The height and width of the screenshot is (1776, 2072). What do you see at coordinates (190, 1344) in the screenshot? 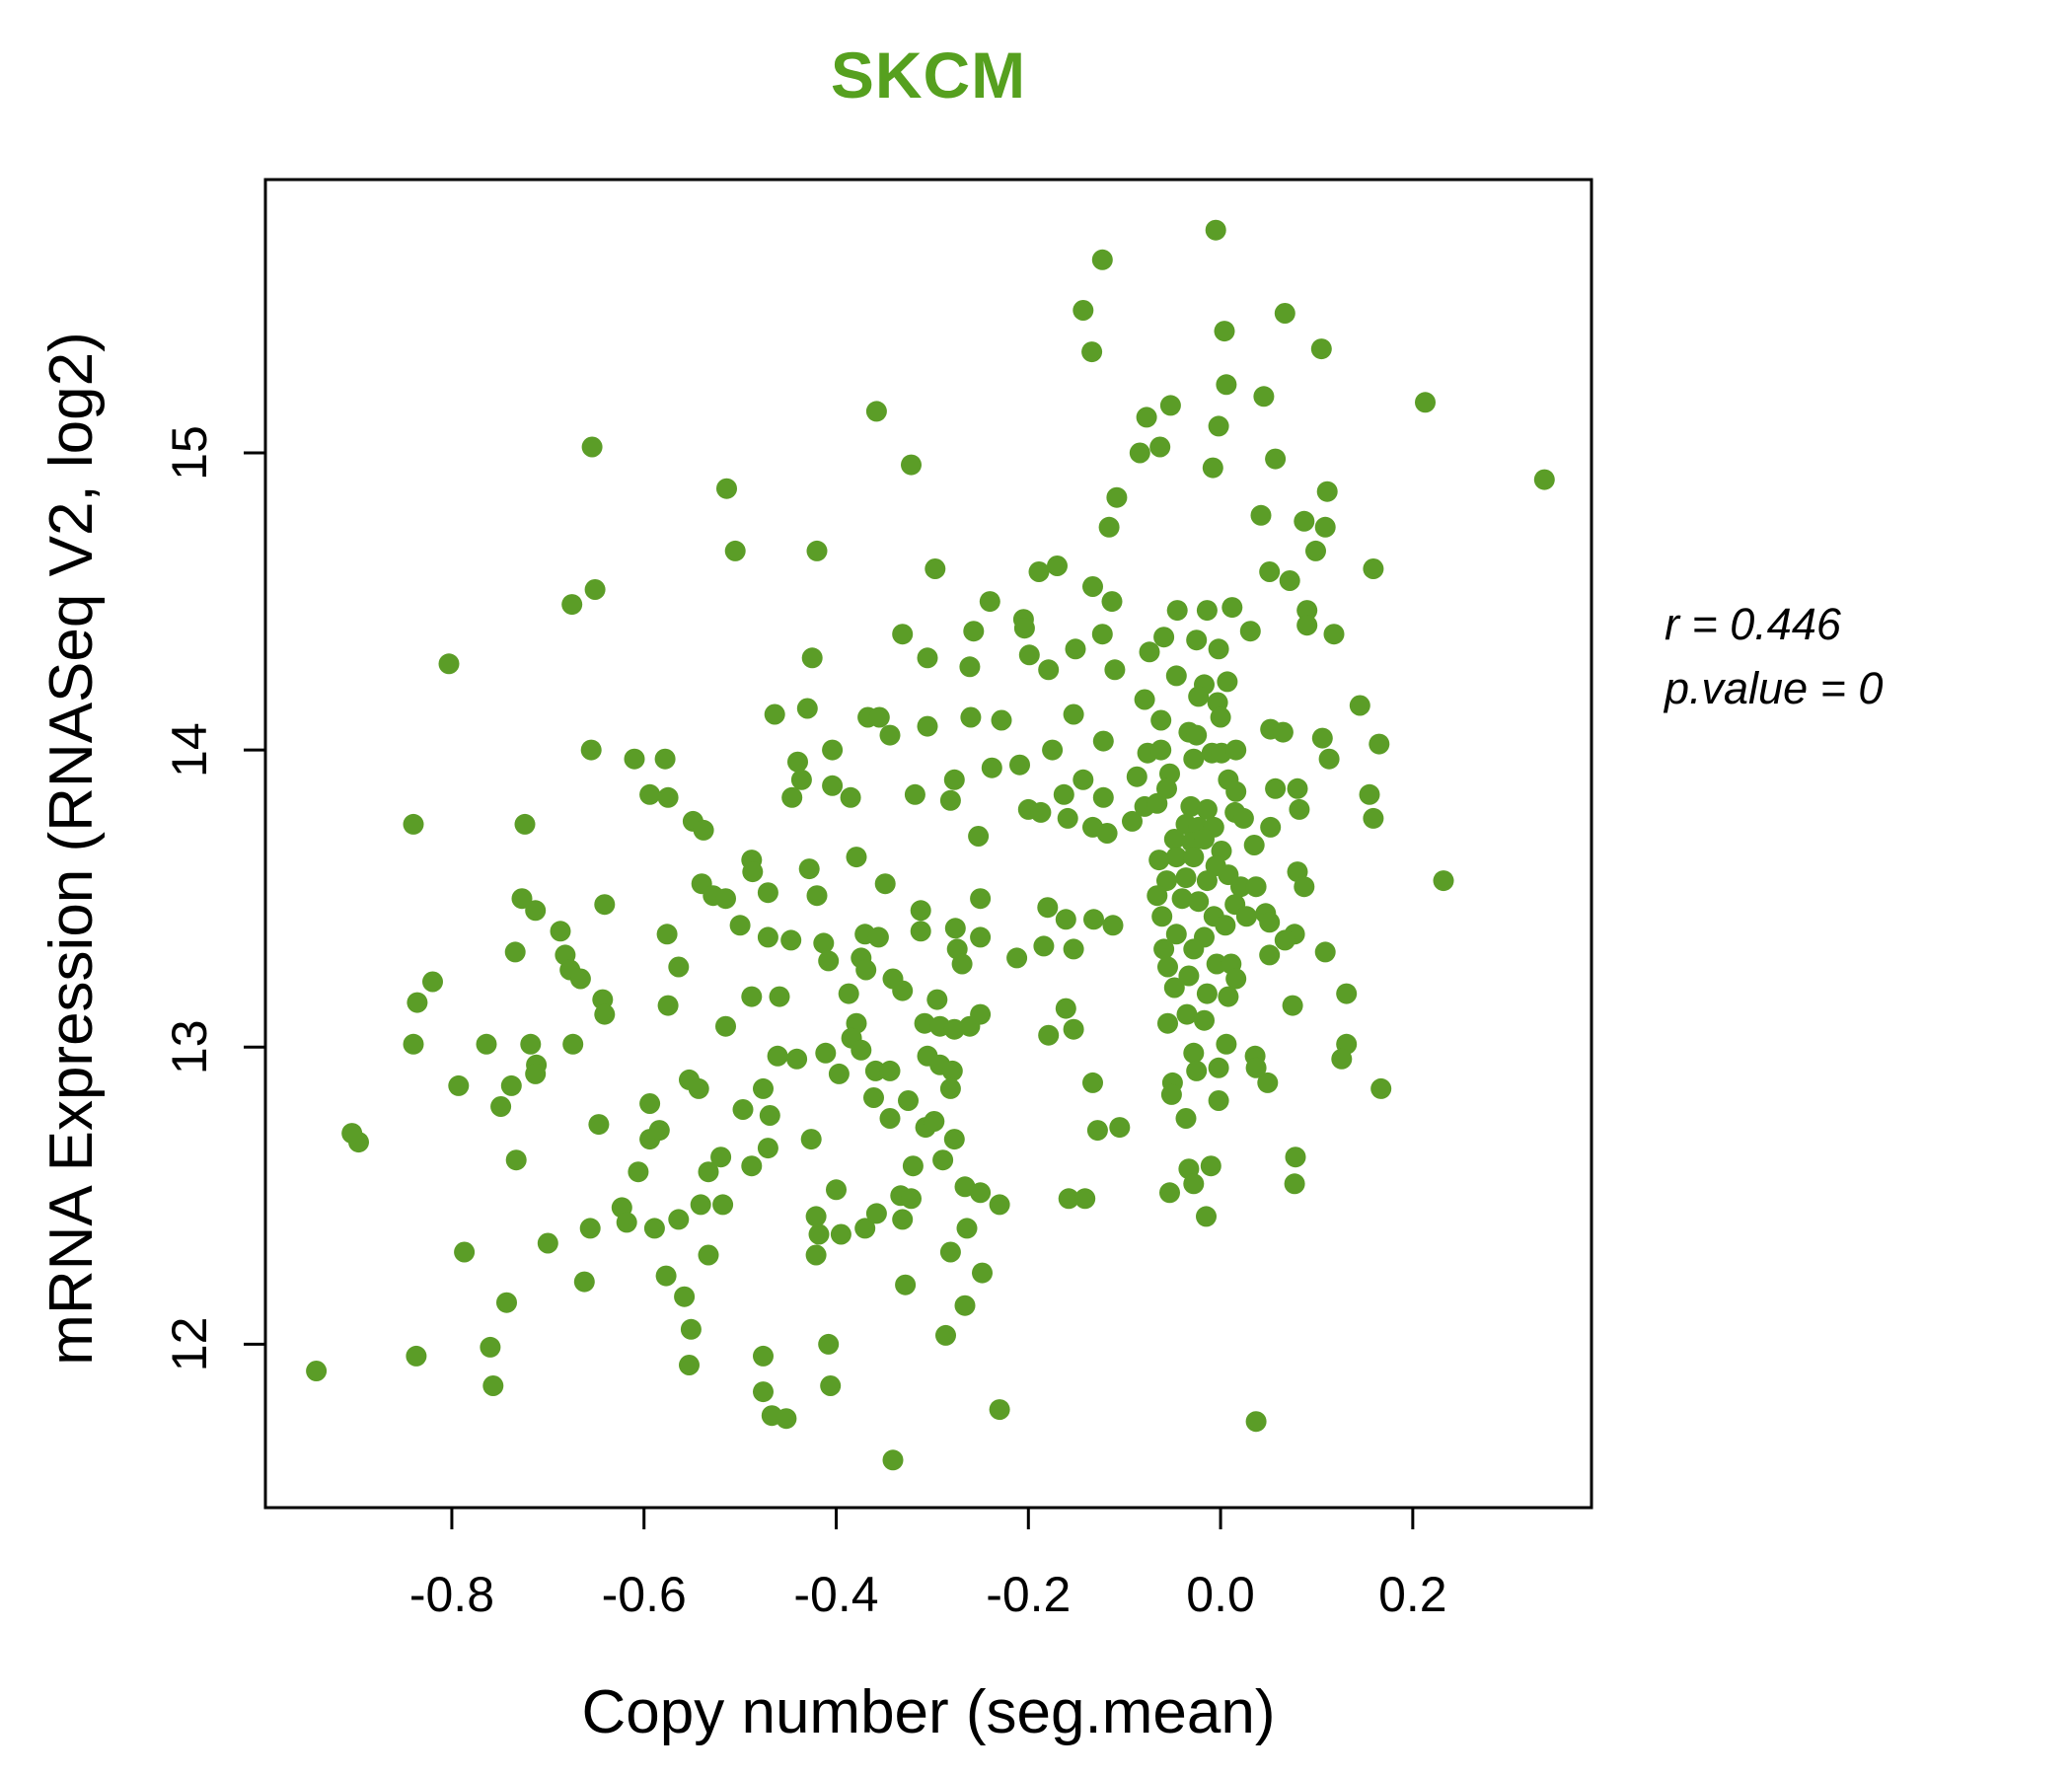
I see `y-axis-tick-label: 12` at bounding box center [190, 1344].